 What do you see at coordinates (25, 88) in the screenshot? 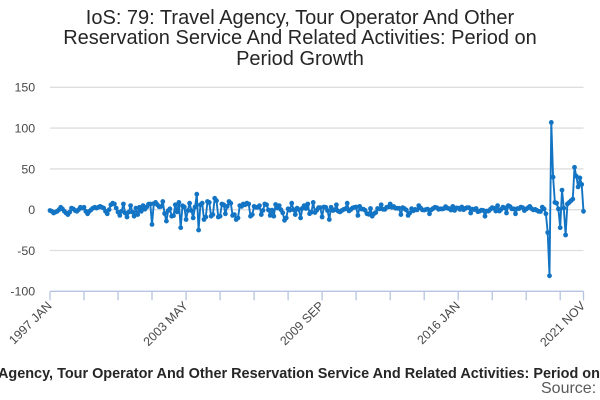
I see `svg-text: 150` at bounding box center [25, 88].